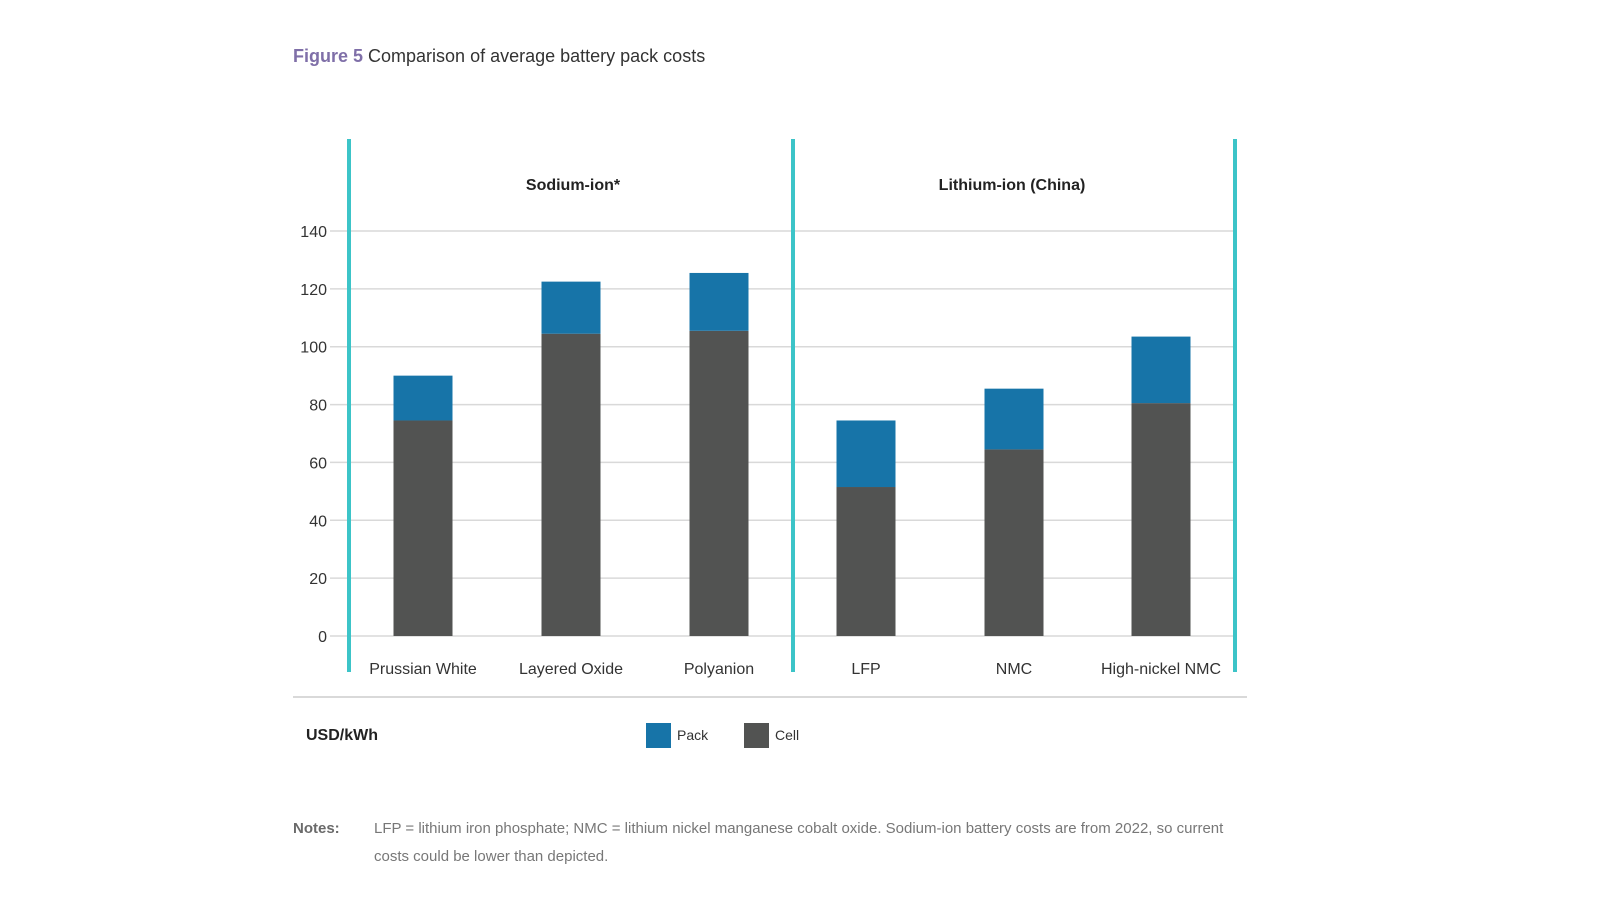 Image resolution: width=1600 pixels, height=900 pixels. What do you see at coordinates (318, 463) in the screenshot?
I see `y-tick-label: 60` at bounding box center [318, 463].